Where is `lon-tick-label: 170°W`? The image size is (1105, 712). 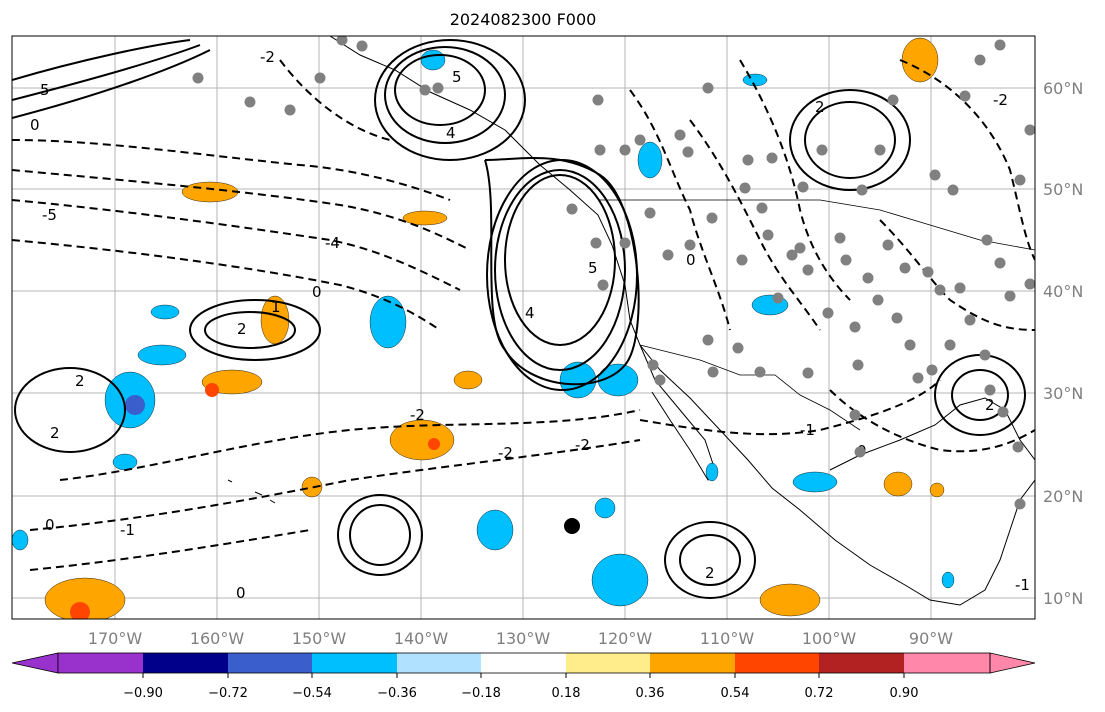 lon-tick-label: 170°W is located at coordinates (115, 638).